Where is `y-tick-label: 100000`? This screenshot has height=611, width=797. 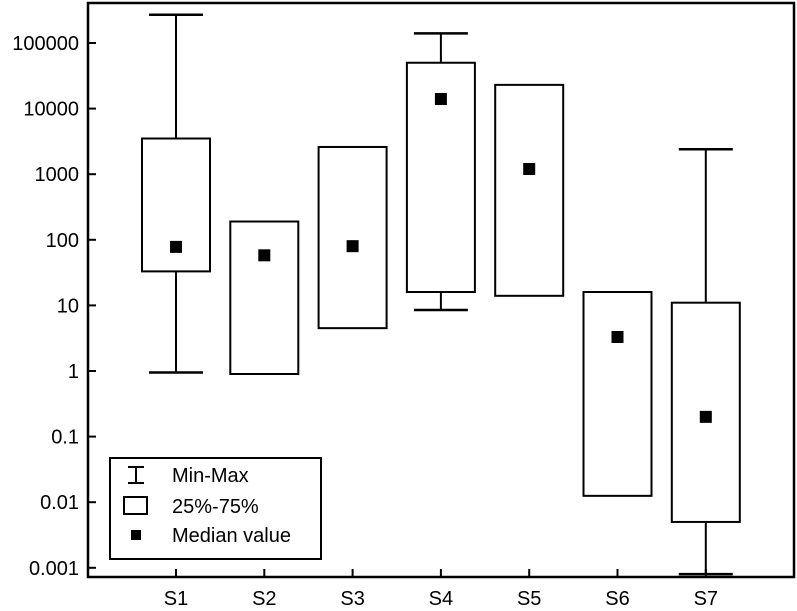 y-tick-label: 100000 is located at coordinates (45, 44).